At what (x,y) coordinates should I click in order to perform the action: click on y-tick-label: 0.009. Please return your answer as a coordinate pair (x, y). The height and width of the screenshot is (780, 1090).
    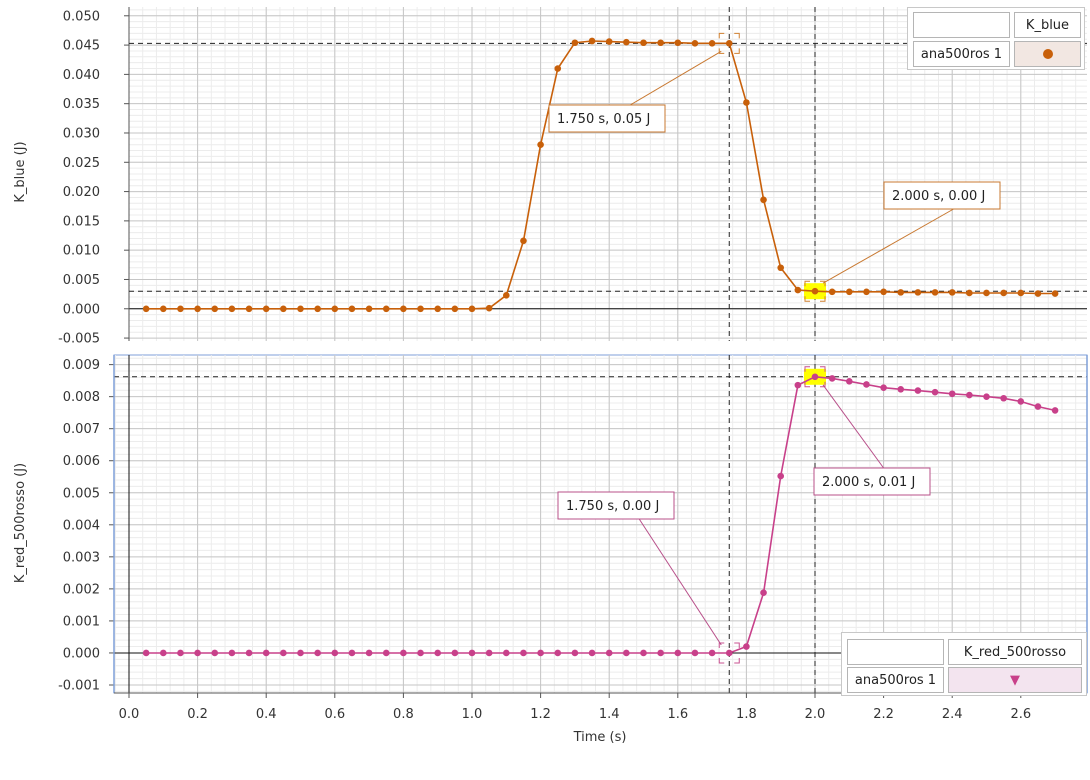
    Looking at the image, I should click on (81, 365).